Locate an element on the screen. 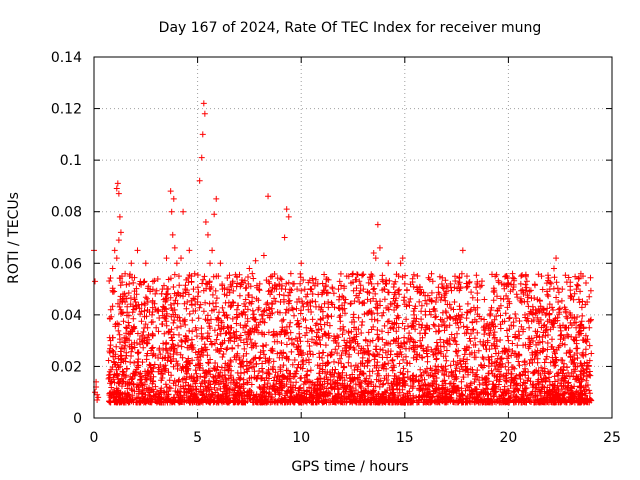 The height and width of the screenshot is (480, 640). x-axis-label: GPS time / hours is located at coordinates (349, 467).